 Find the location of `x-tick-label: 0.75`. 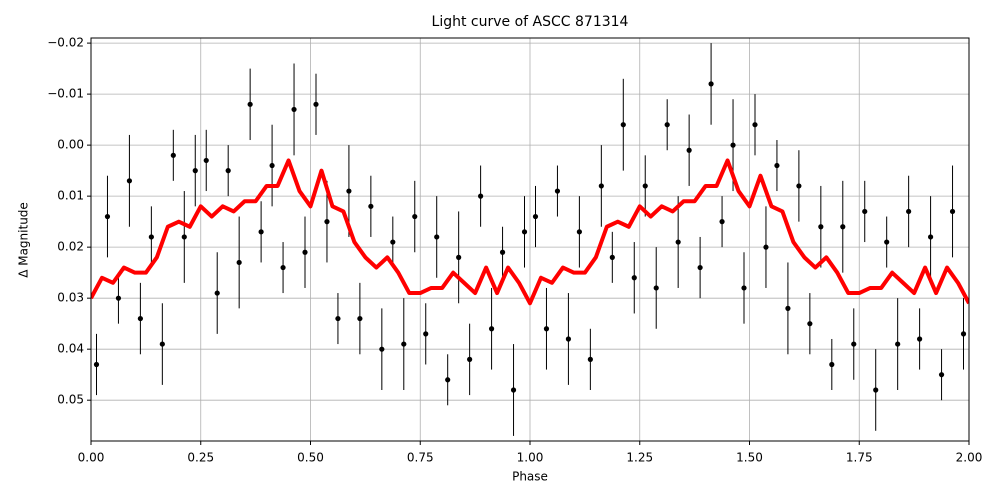

x-tick-label: 0.75 is located at coordinates (420, 458).